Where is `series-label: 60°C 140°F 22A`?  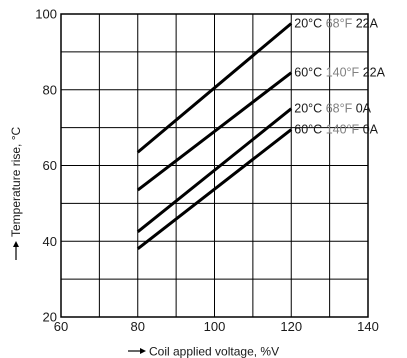 series-label: 60°C 140°F 22A is located at coordinates (339, 73).